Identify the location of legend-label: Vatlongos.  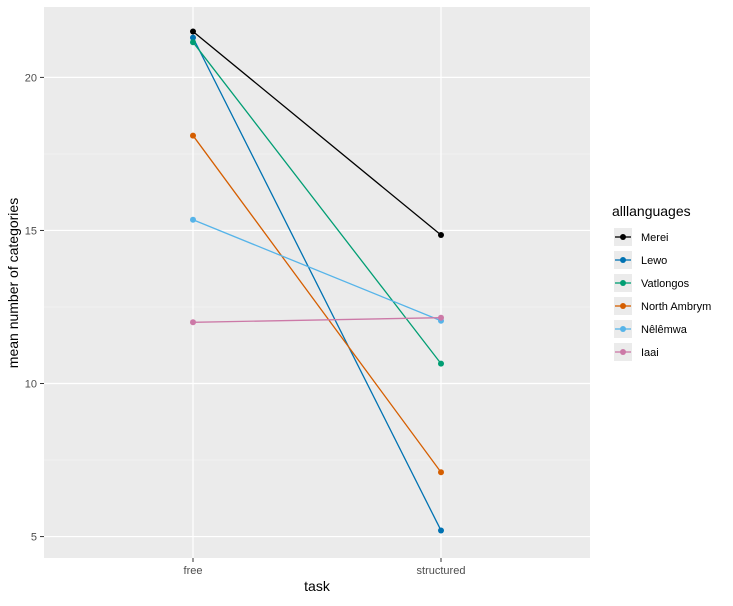
(665, 284).